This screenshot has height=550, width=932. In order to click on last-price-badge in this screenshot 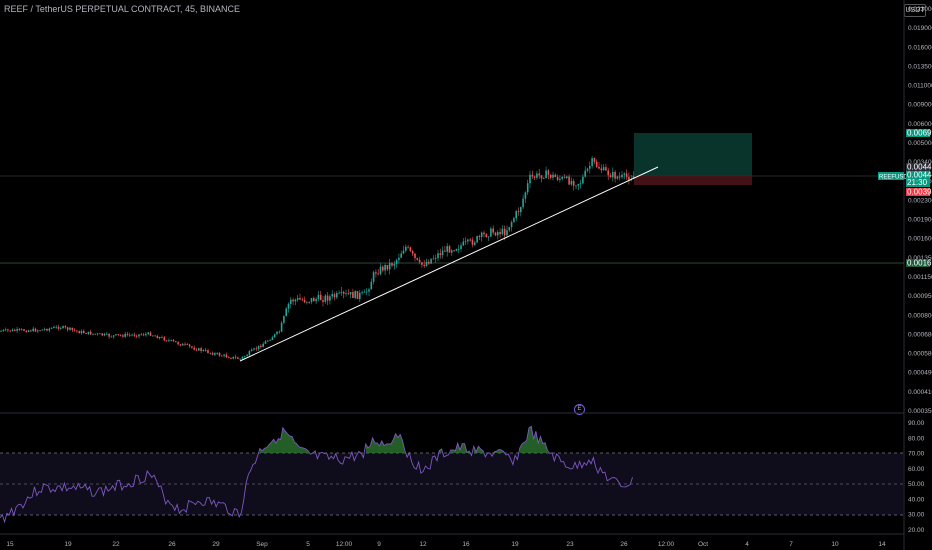, I will do `click(918, 179)`.